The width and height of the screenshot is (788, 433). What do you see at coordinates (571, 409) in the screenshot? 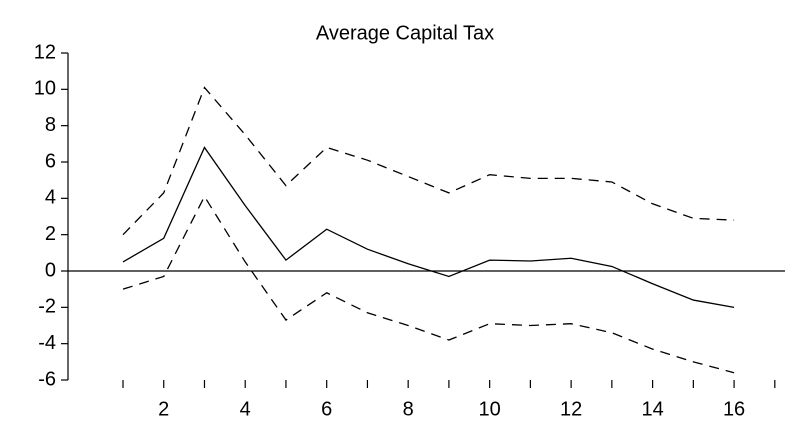
I see `x-tick-label: 12` at bounding box center [571, 409].